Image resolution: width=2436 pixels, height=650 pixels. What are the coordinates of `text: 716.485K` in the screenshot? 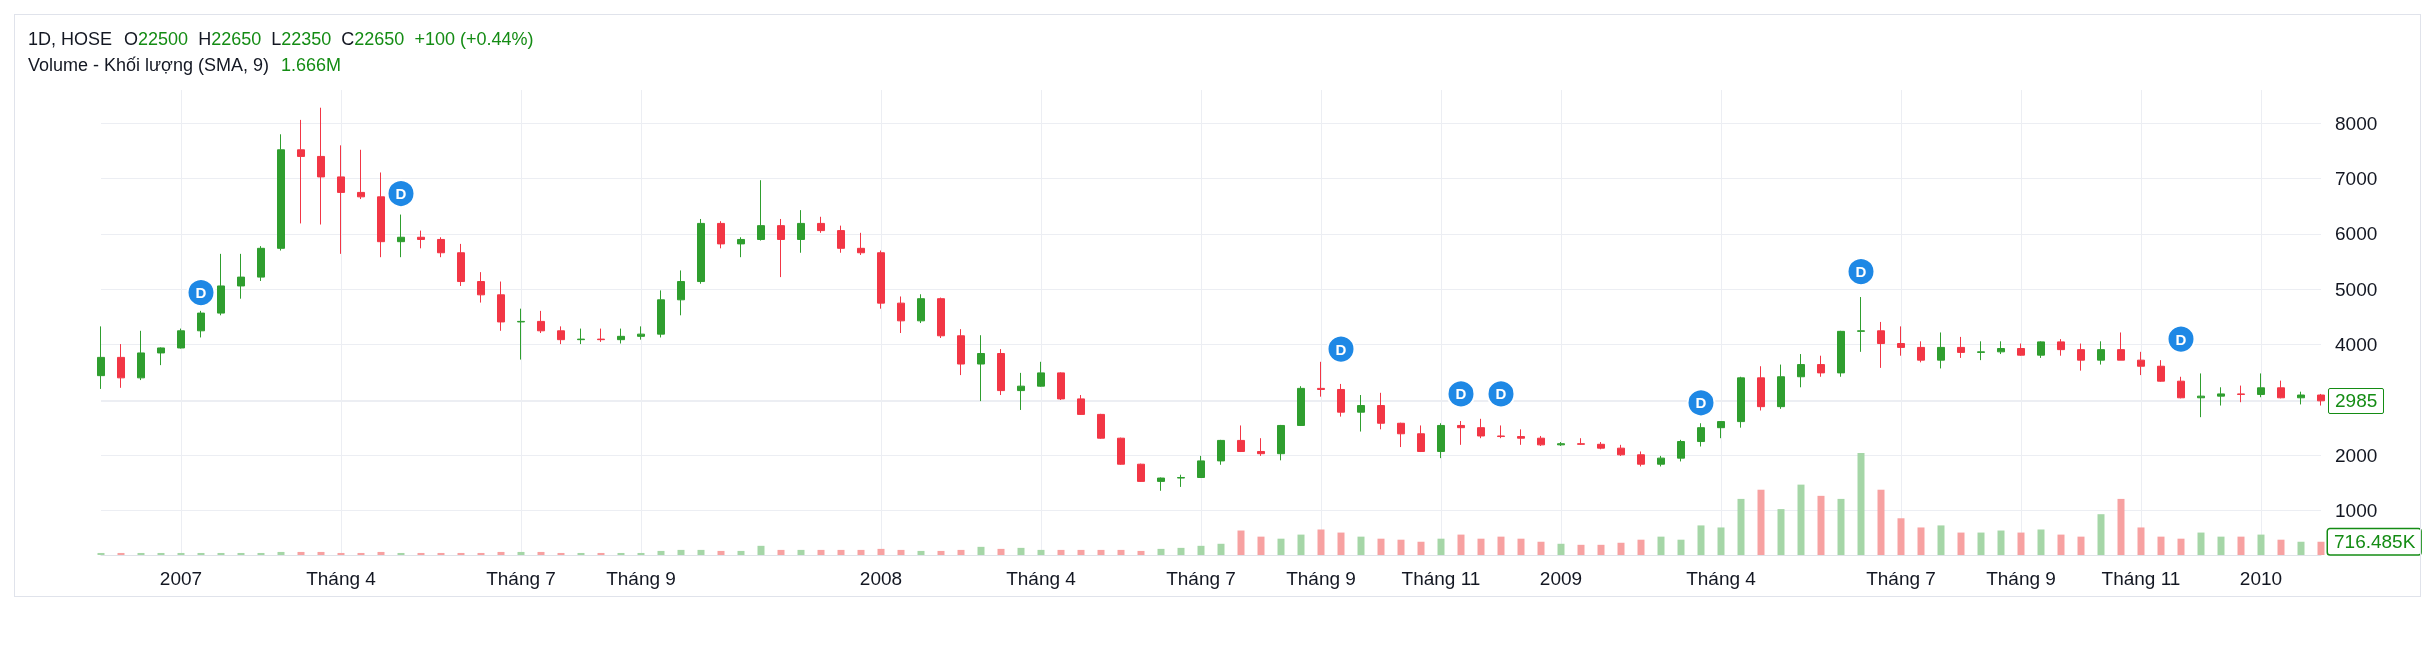 It's located at (2375, 542).